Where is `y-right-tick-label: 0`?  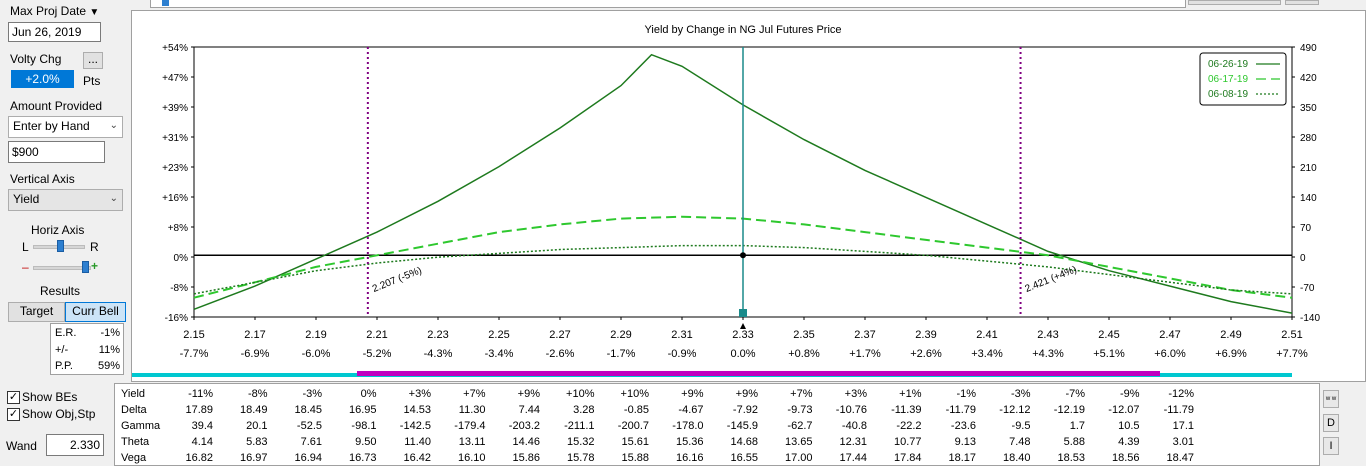
y-right-tick-label: 0 is located at coordinates (1303, 258).